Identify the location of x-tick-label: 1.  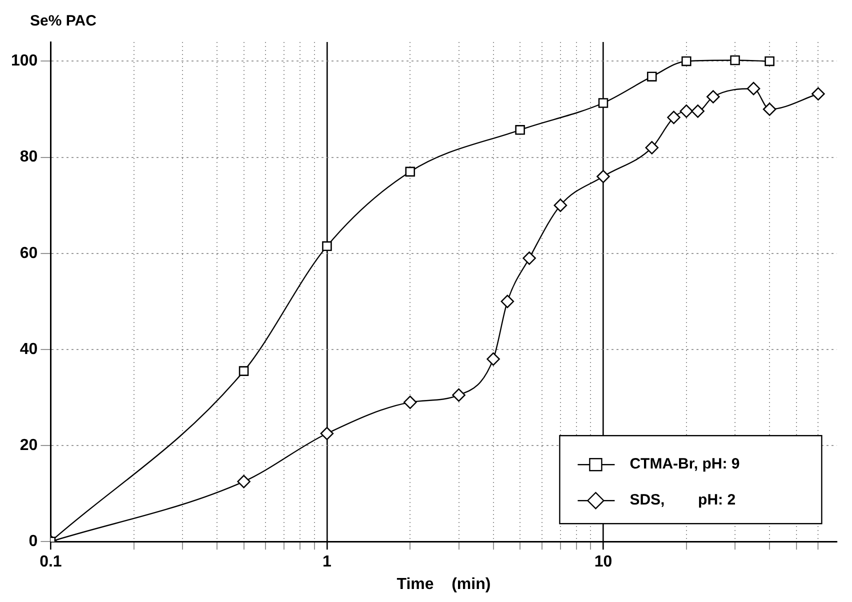
(327, 562).